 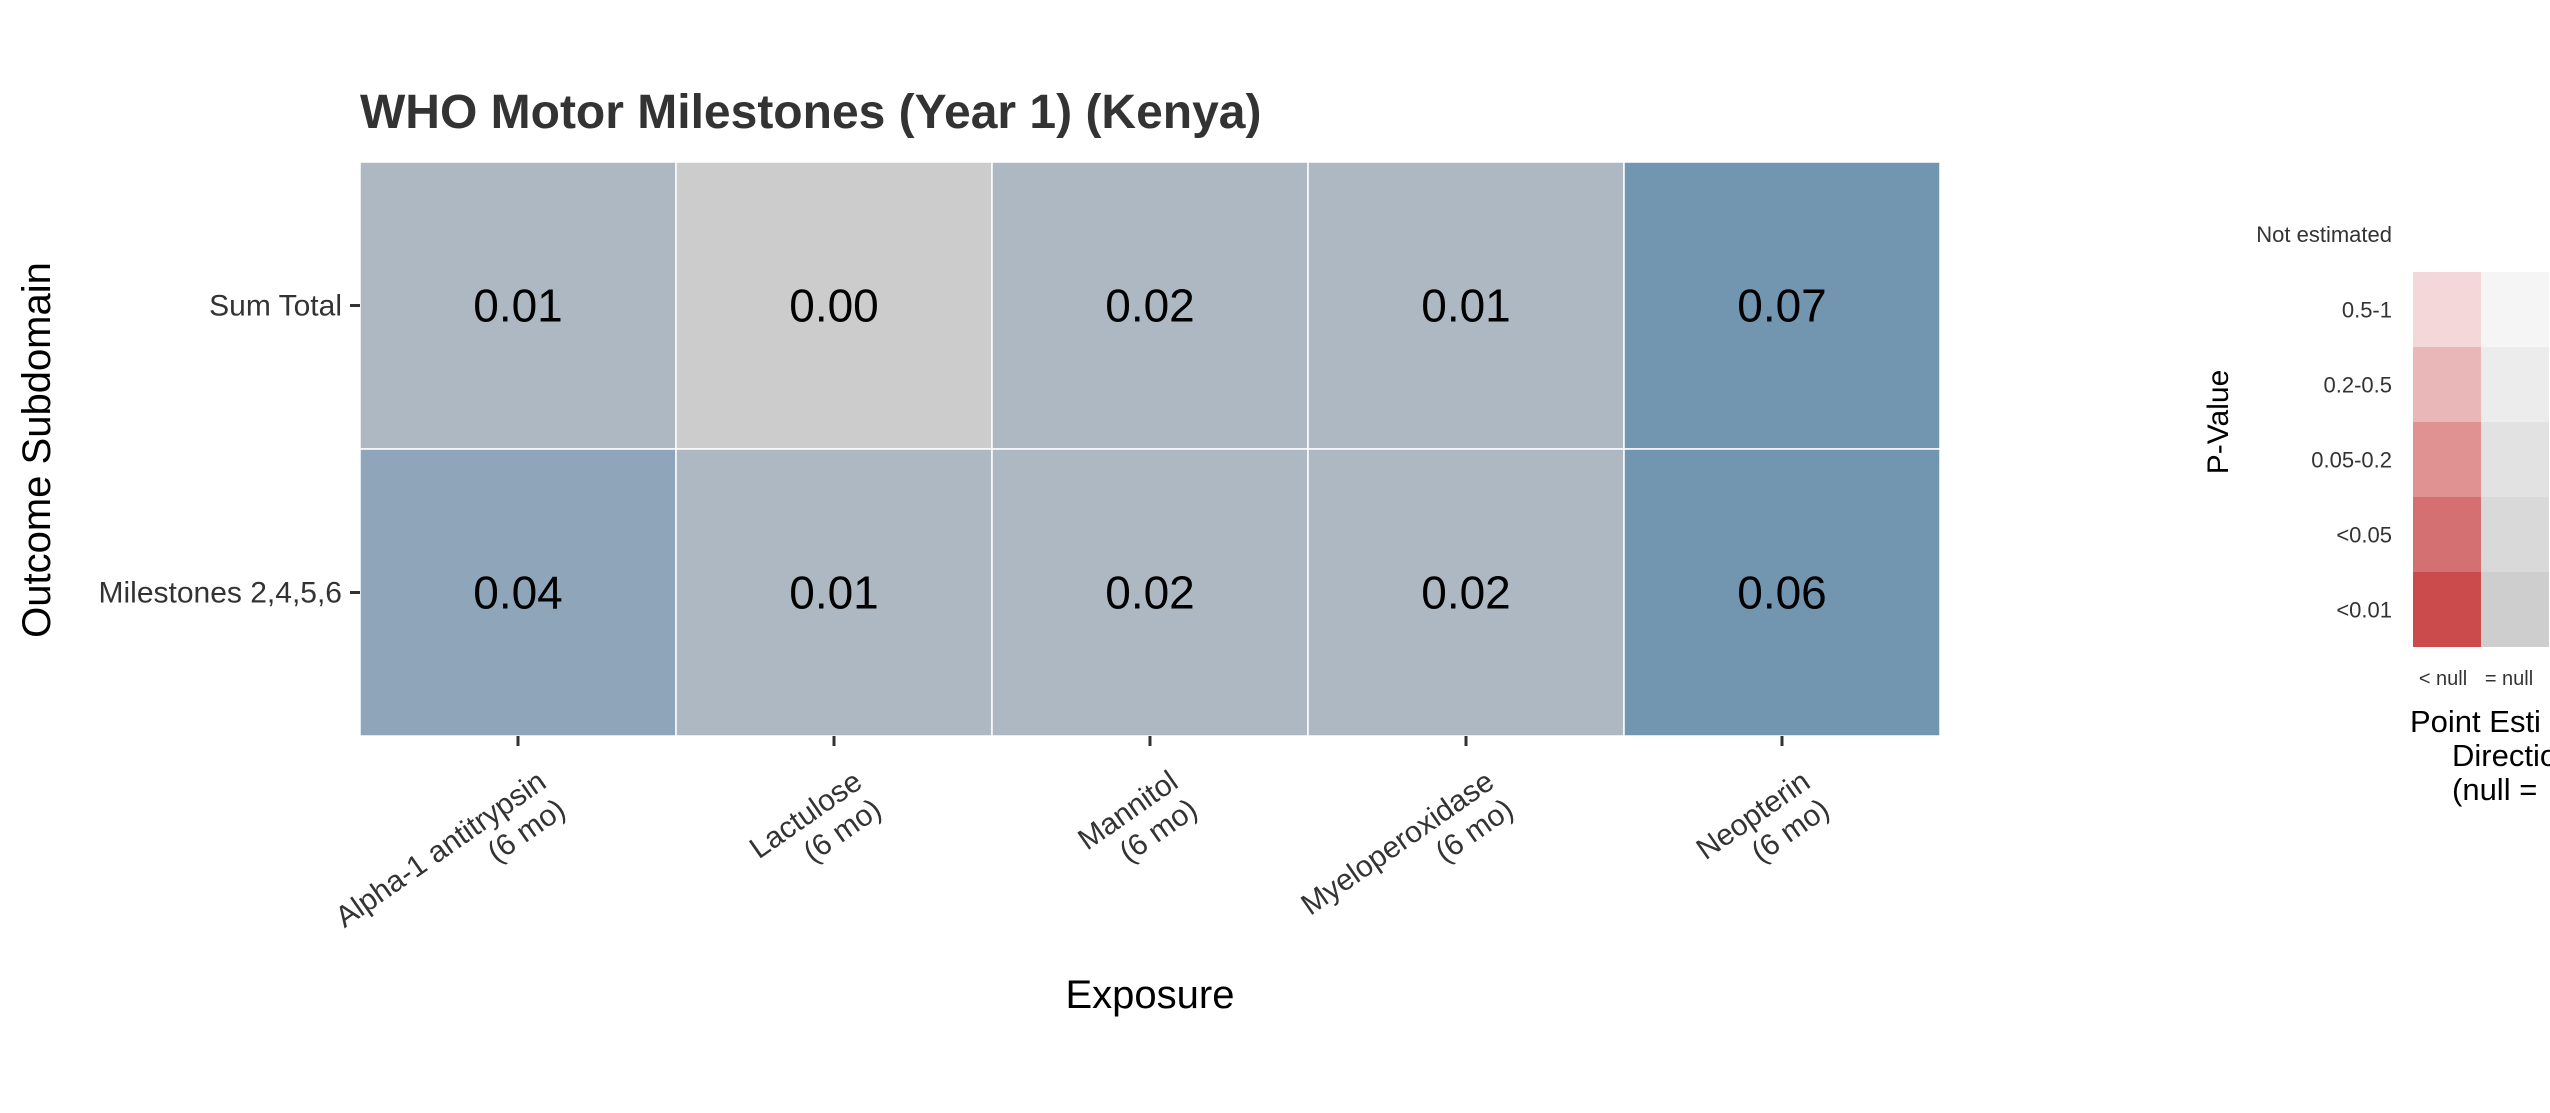 I want to click on legend-row-label: <0.05, so click(x=2364, y=535).